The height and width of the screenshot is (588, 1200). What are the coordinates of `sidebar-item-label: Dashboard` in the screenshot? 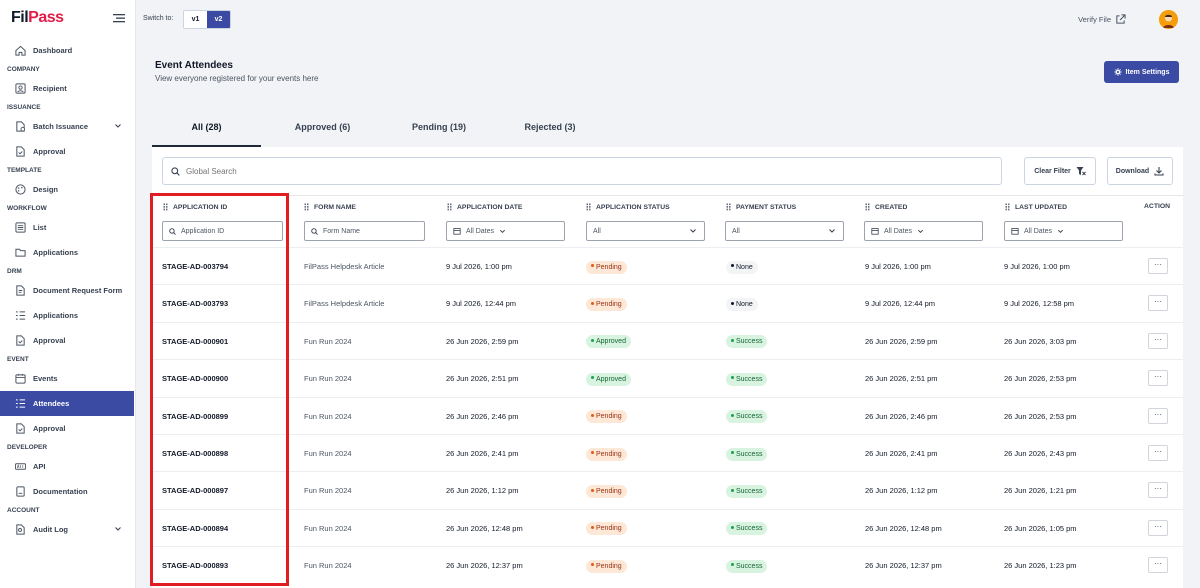 It's located at (53, 50).